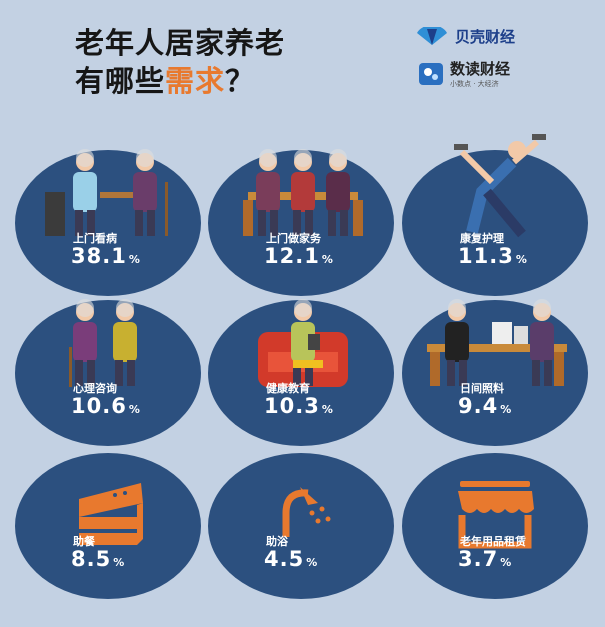  What do you see at coordinates (95, 388) in the screenshot?
I see `need-label: 心理咨询` at bounding box center [95, 388].